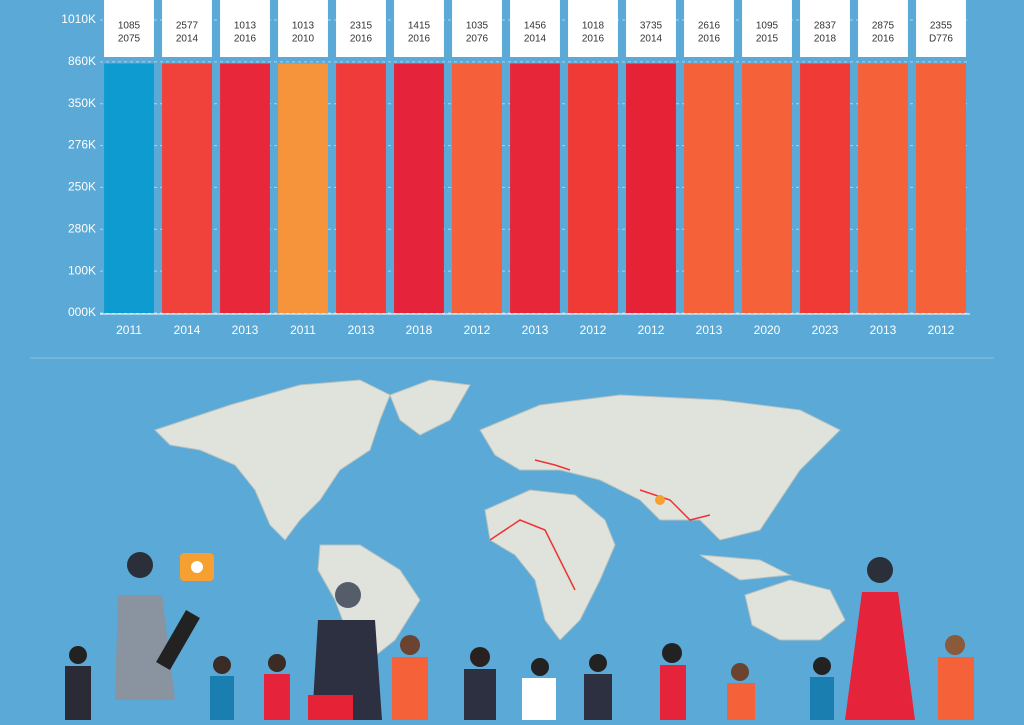  What do you see at coordinates (825, 39) in the screenshot?
I see `bar-label: 2018` at bounding box center [825, 39].